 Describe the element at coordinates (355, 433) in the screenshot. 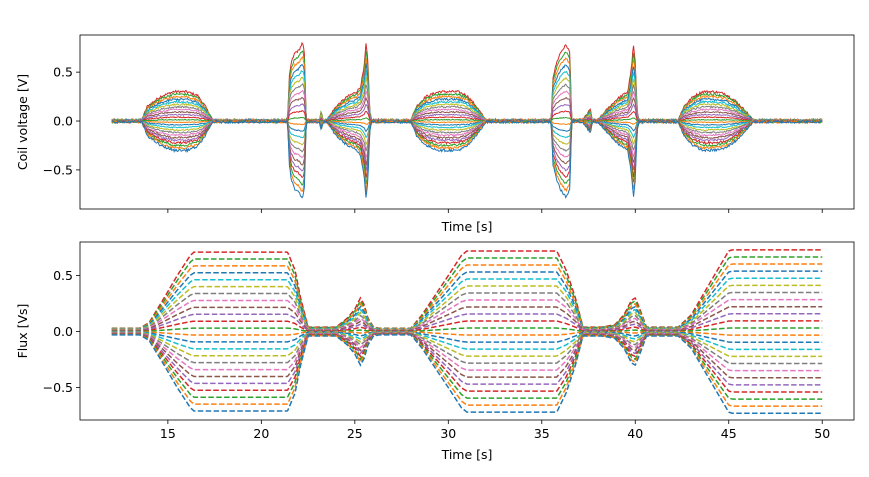

I see `x-tick-label: 25` at that location.